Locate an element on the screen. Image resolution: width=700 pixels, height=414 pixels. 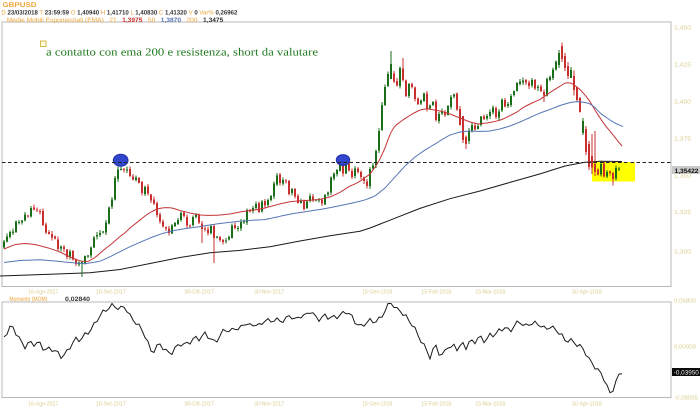
svg-text: 1,35422 is located at coordinates (687, 171).